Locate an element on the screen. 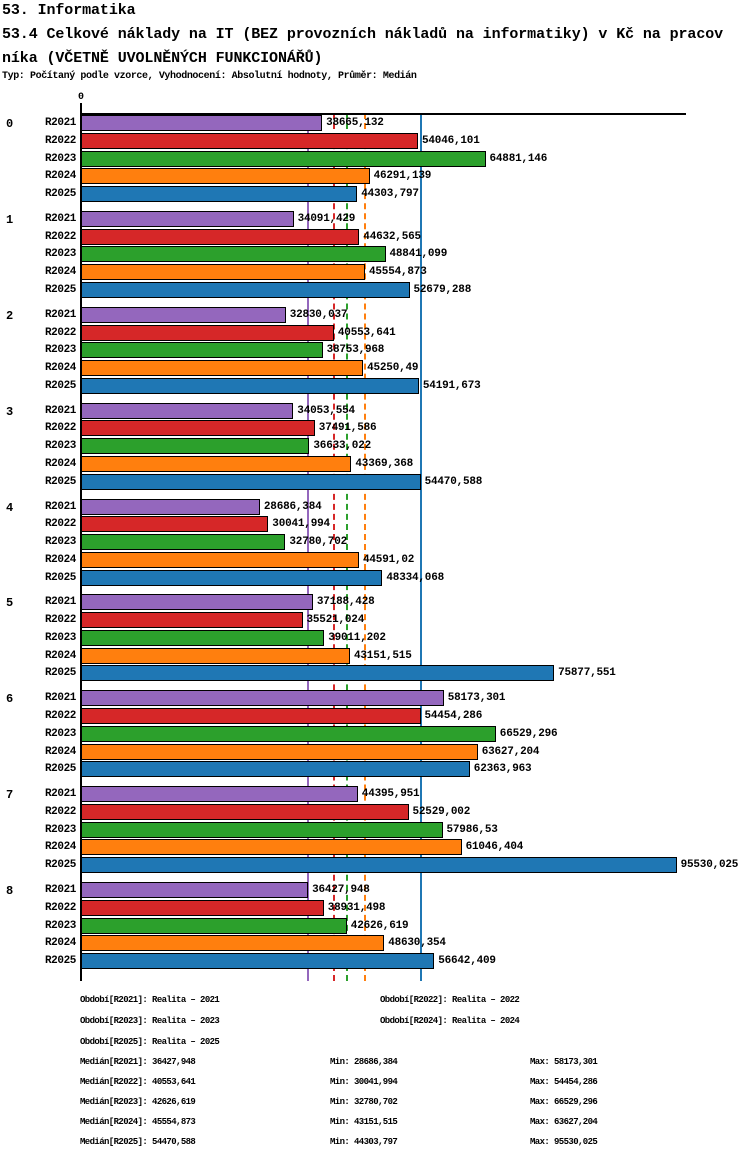  group-label-4: 4 is located at coordinates (10, 507).